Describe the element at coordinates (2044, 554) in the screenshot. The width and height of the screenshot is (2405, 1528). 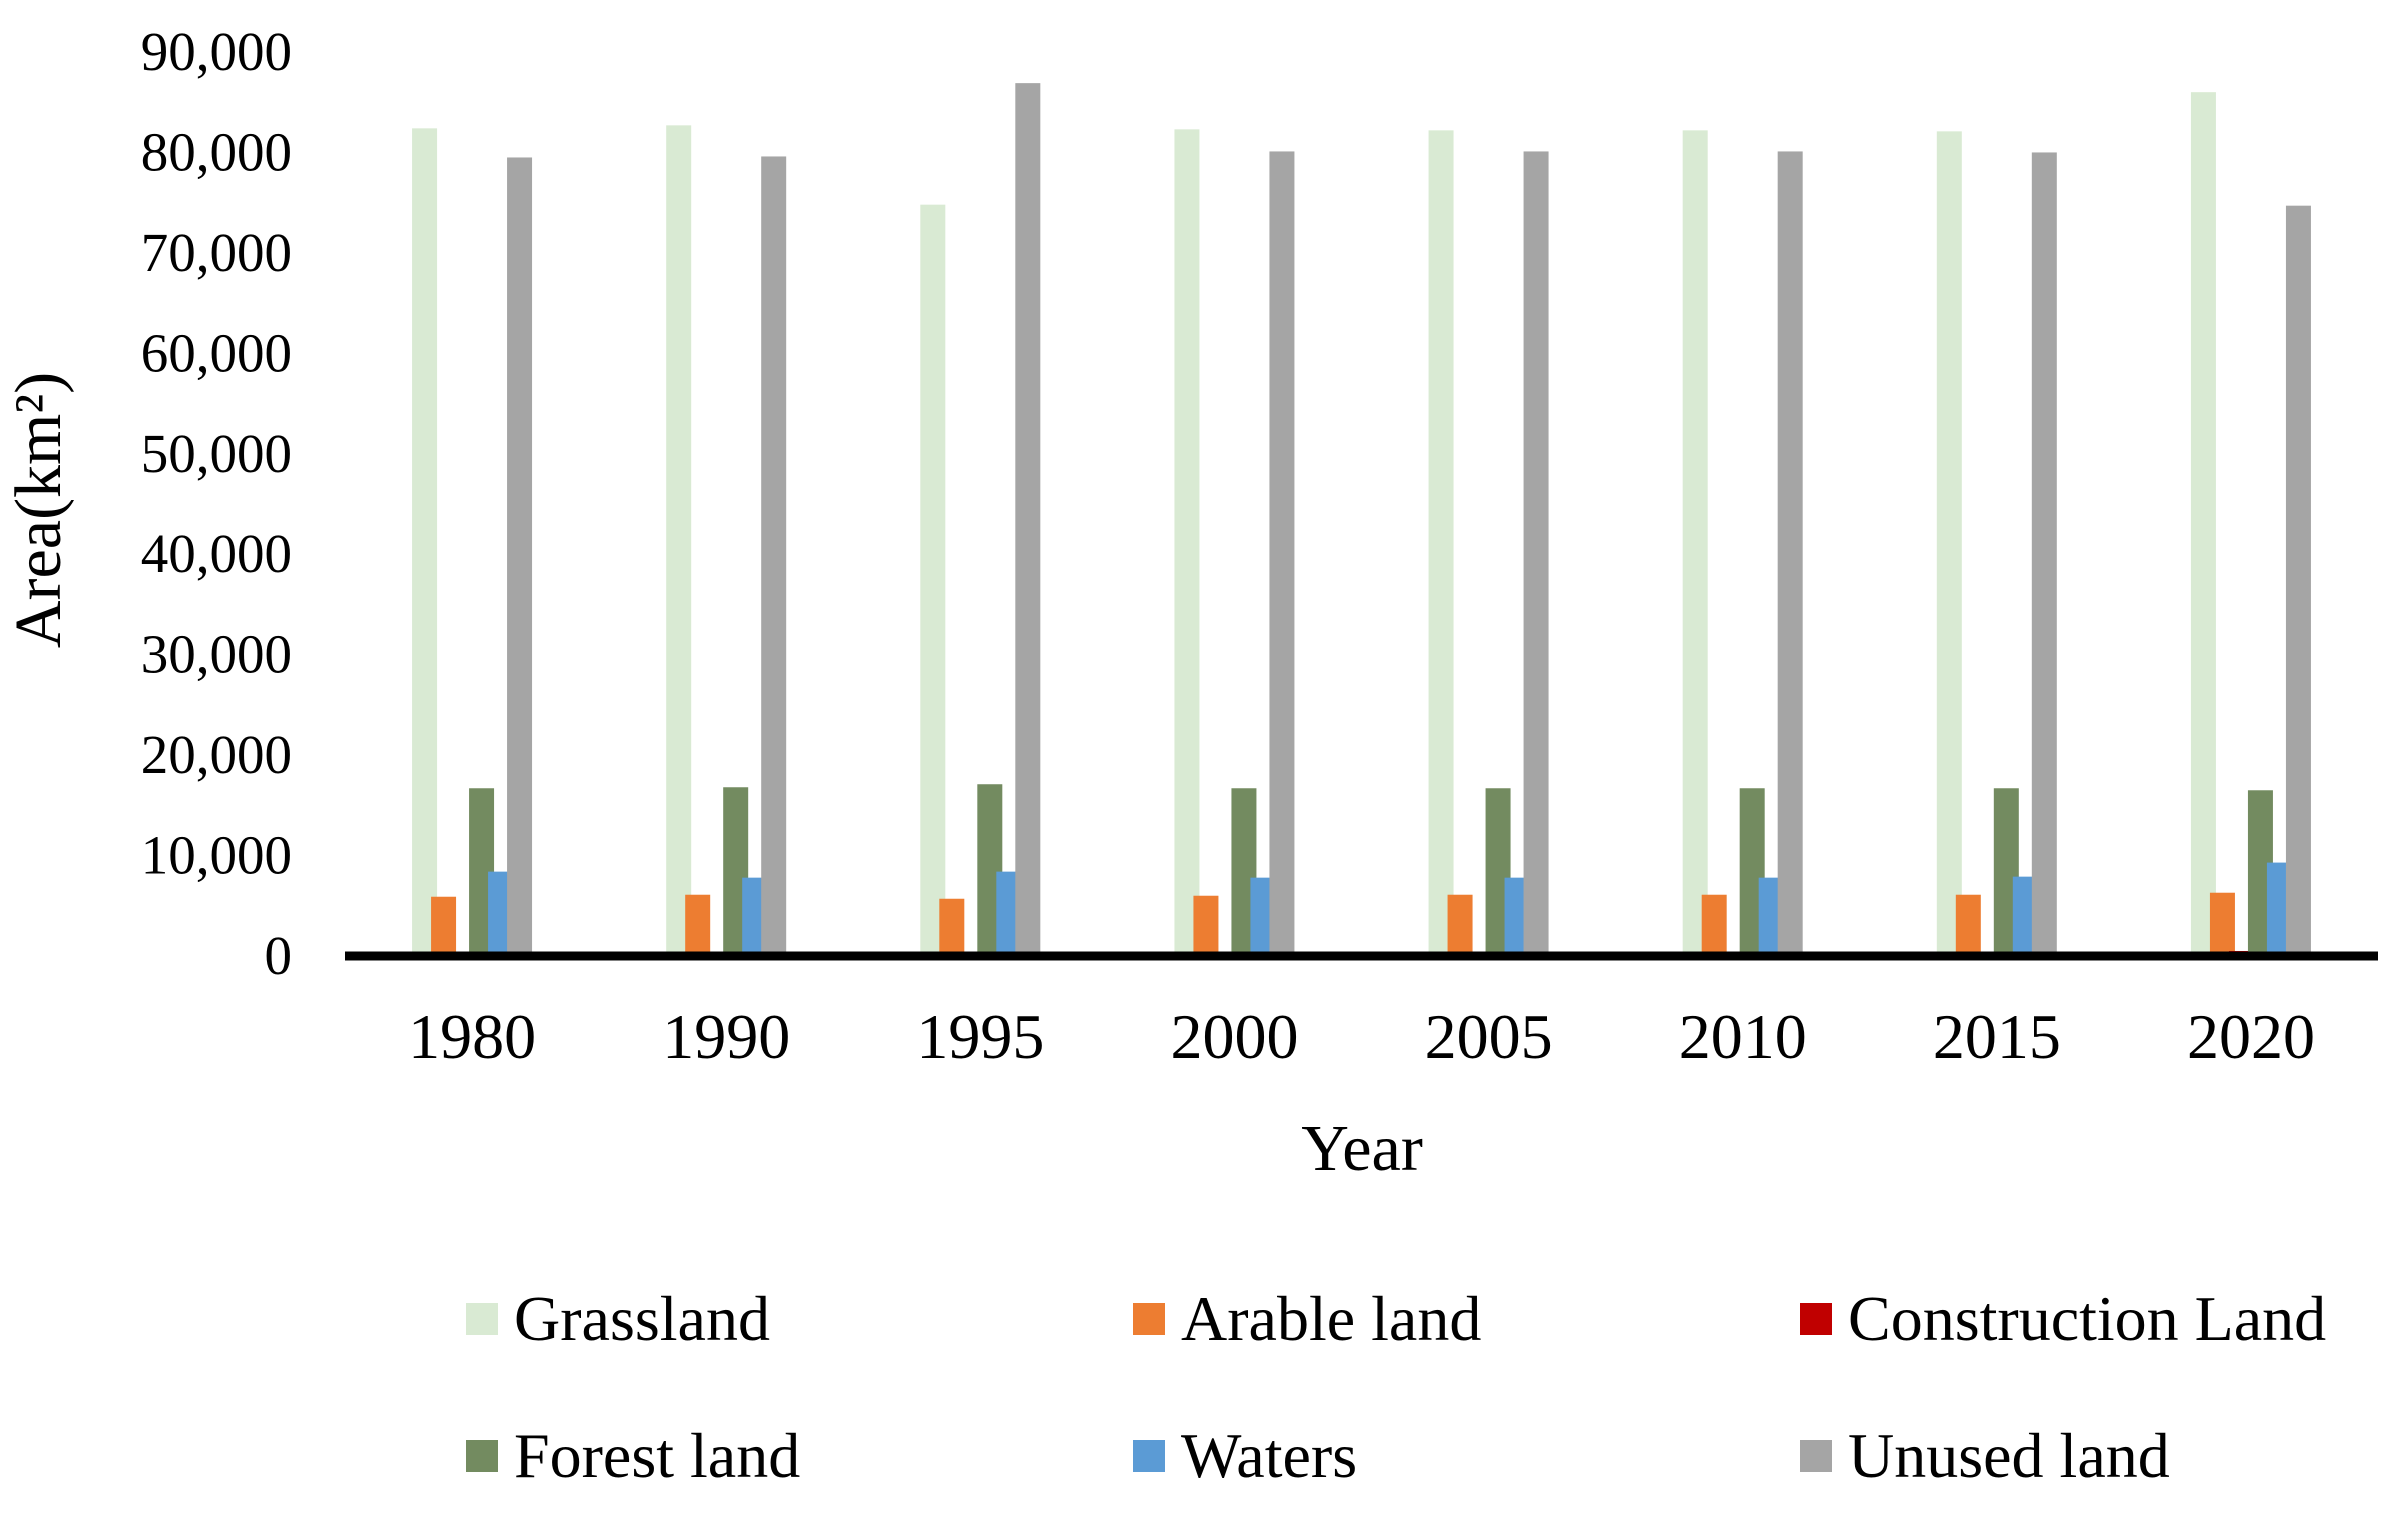
I see `bar-unused-land-2015` at that location.